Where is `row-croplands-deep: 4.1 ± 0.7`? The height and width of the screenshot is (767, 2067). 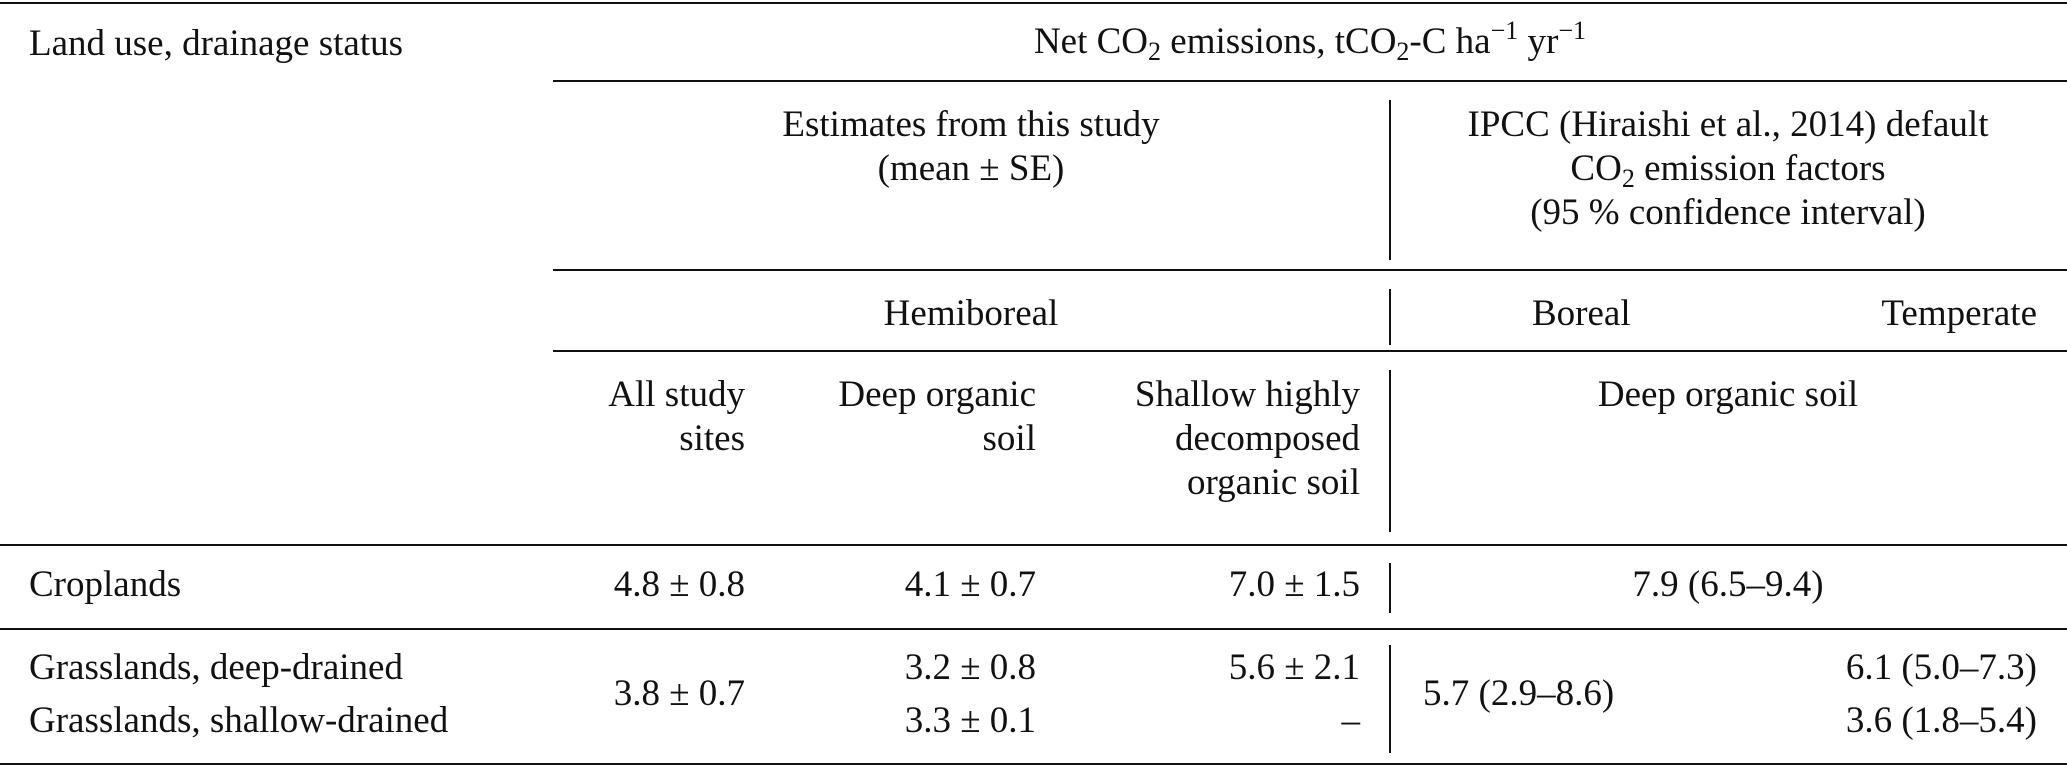 row-croplands-deep: 4.1 ± 0.7 is located at coordinates (970, 584).